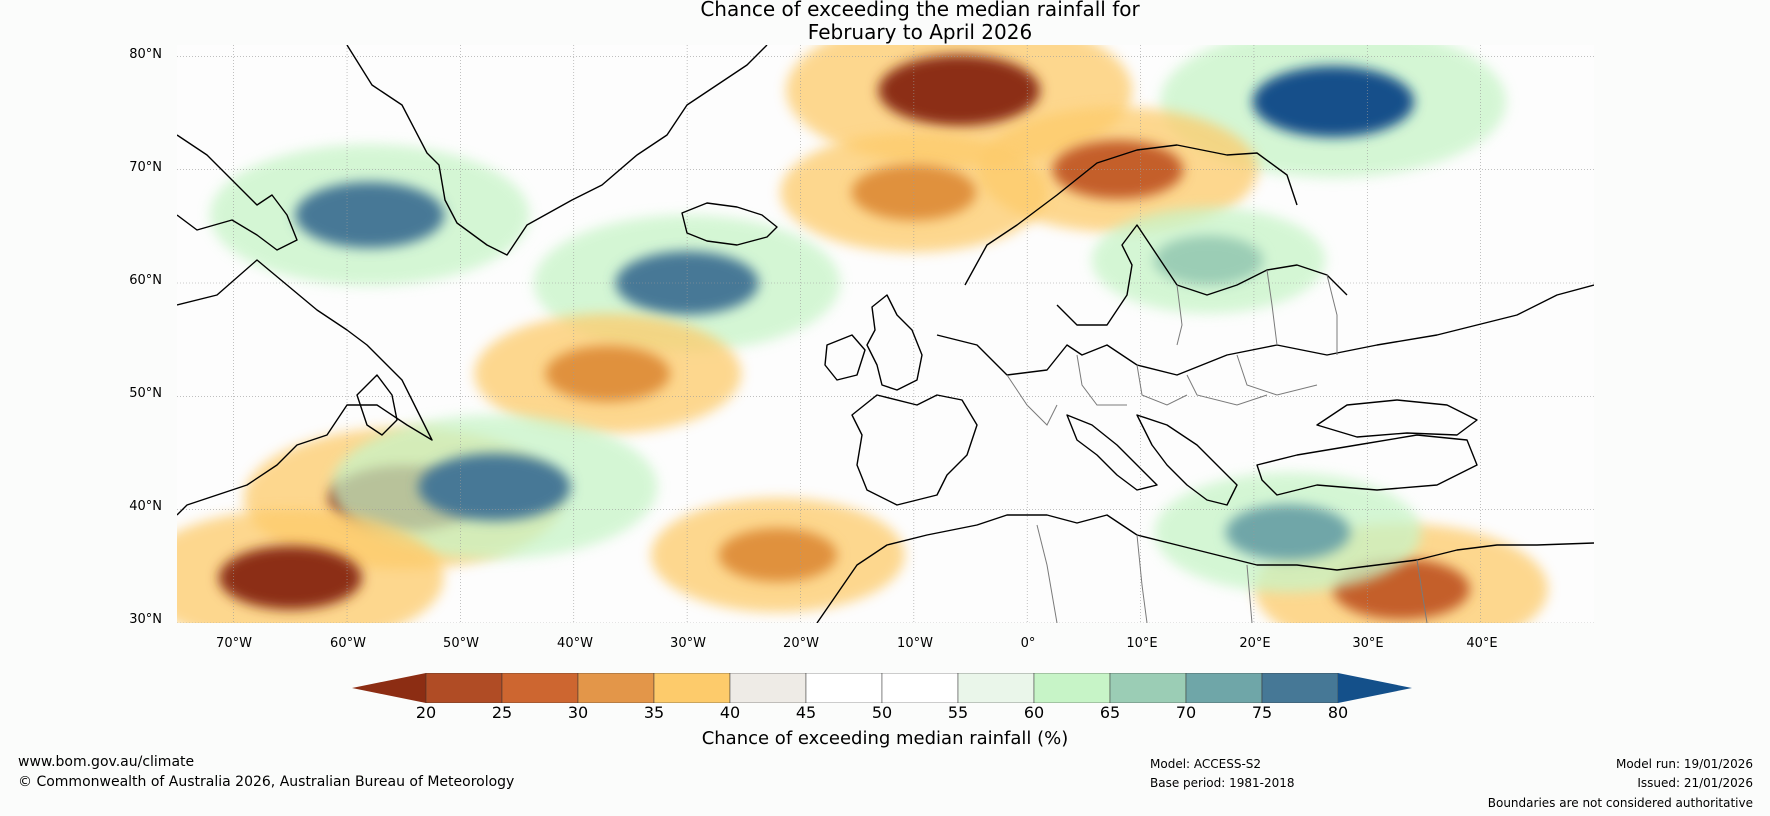 The height and width of the screenshot is (816, 1770). I want to click on lat-label-80n: 80°N, so click(145, 54).